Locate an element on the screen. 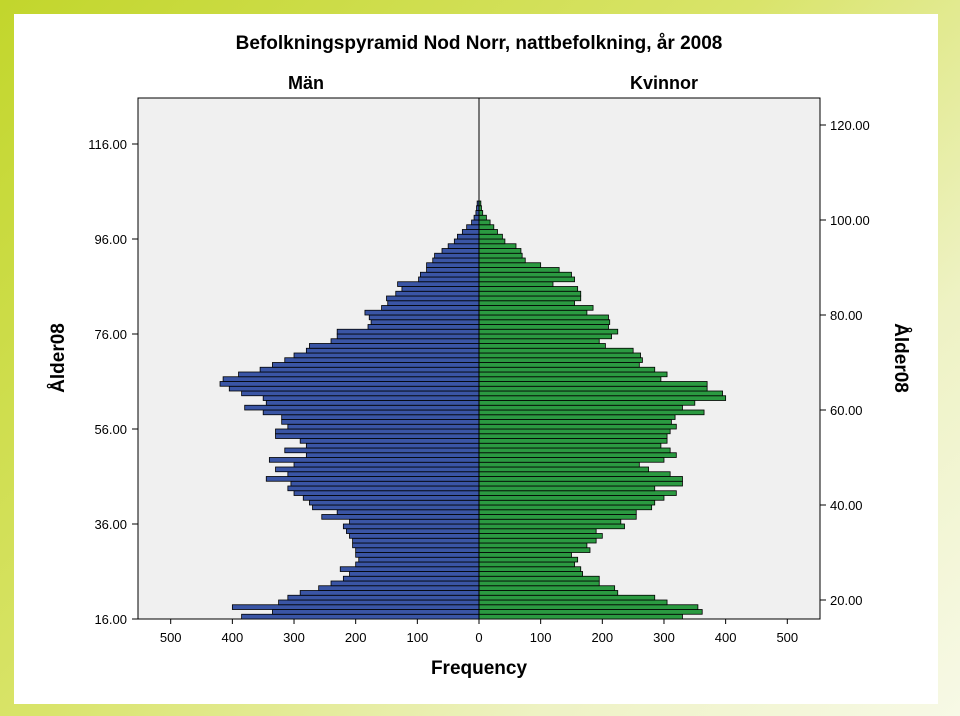 The height and width of the screenshot is (716, 960). y-axis-label-left: Ålder08 is located at coordinates (58, 358).